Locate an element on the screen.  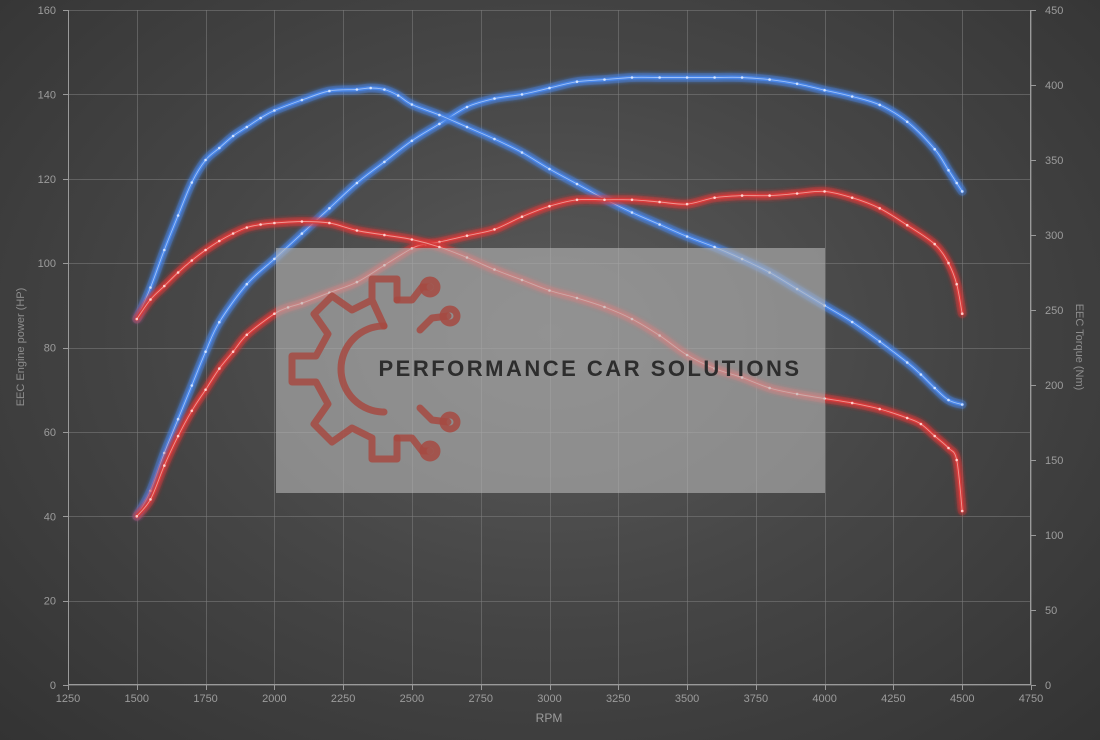
left-tick-label: 100 is located at coordinates (47, 264).